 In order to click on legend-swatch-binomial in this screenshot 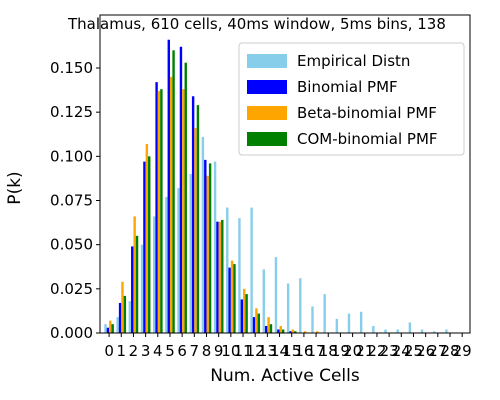, I will do `click(267, 87)`.